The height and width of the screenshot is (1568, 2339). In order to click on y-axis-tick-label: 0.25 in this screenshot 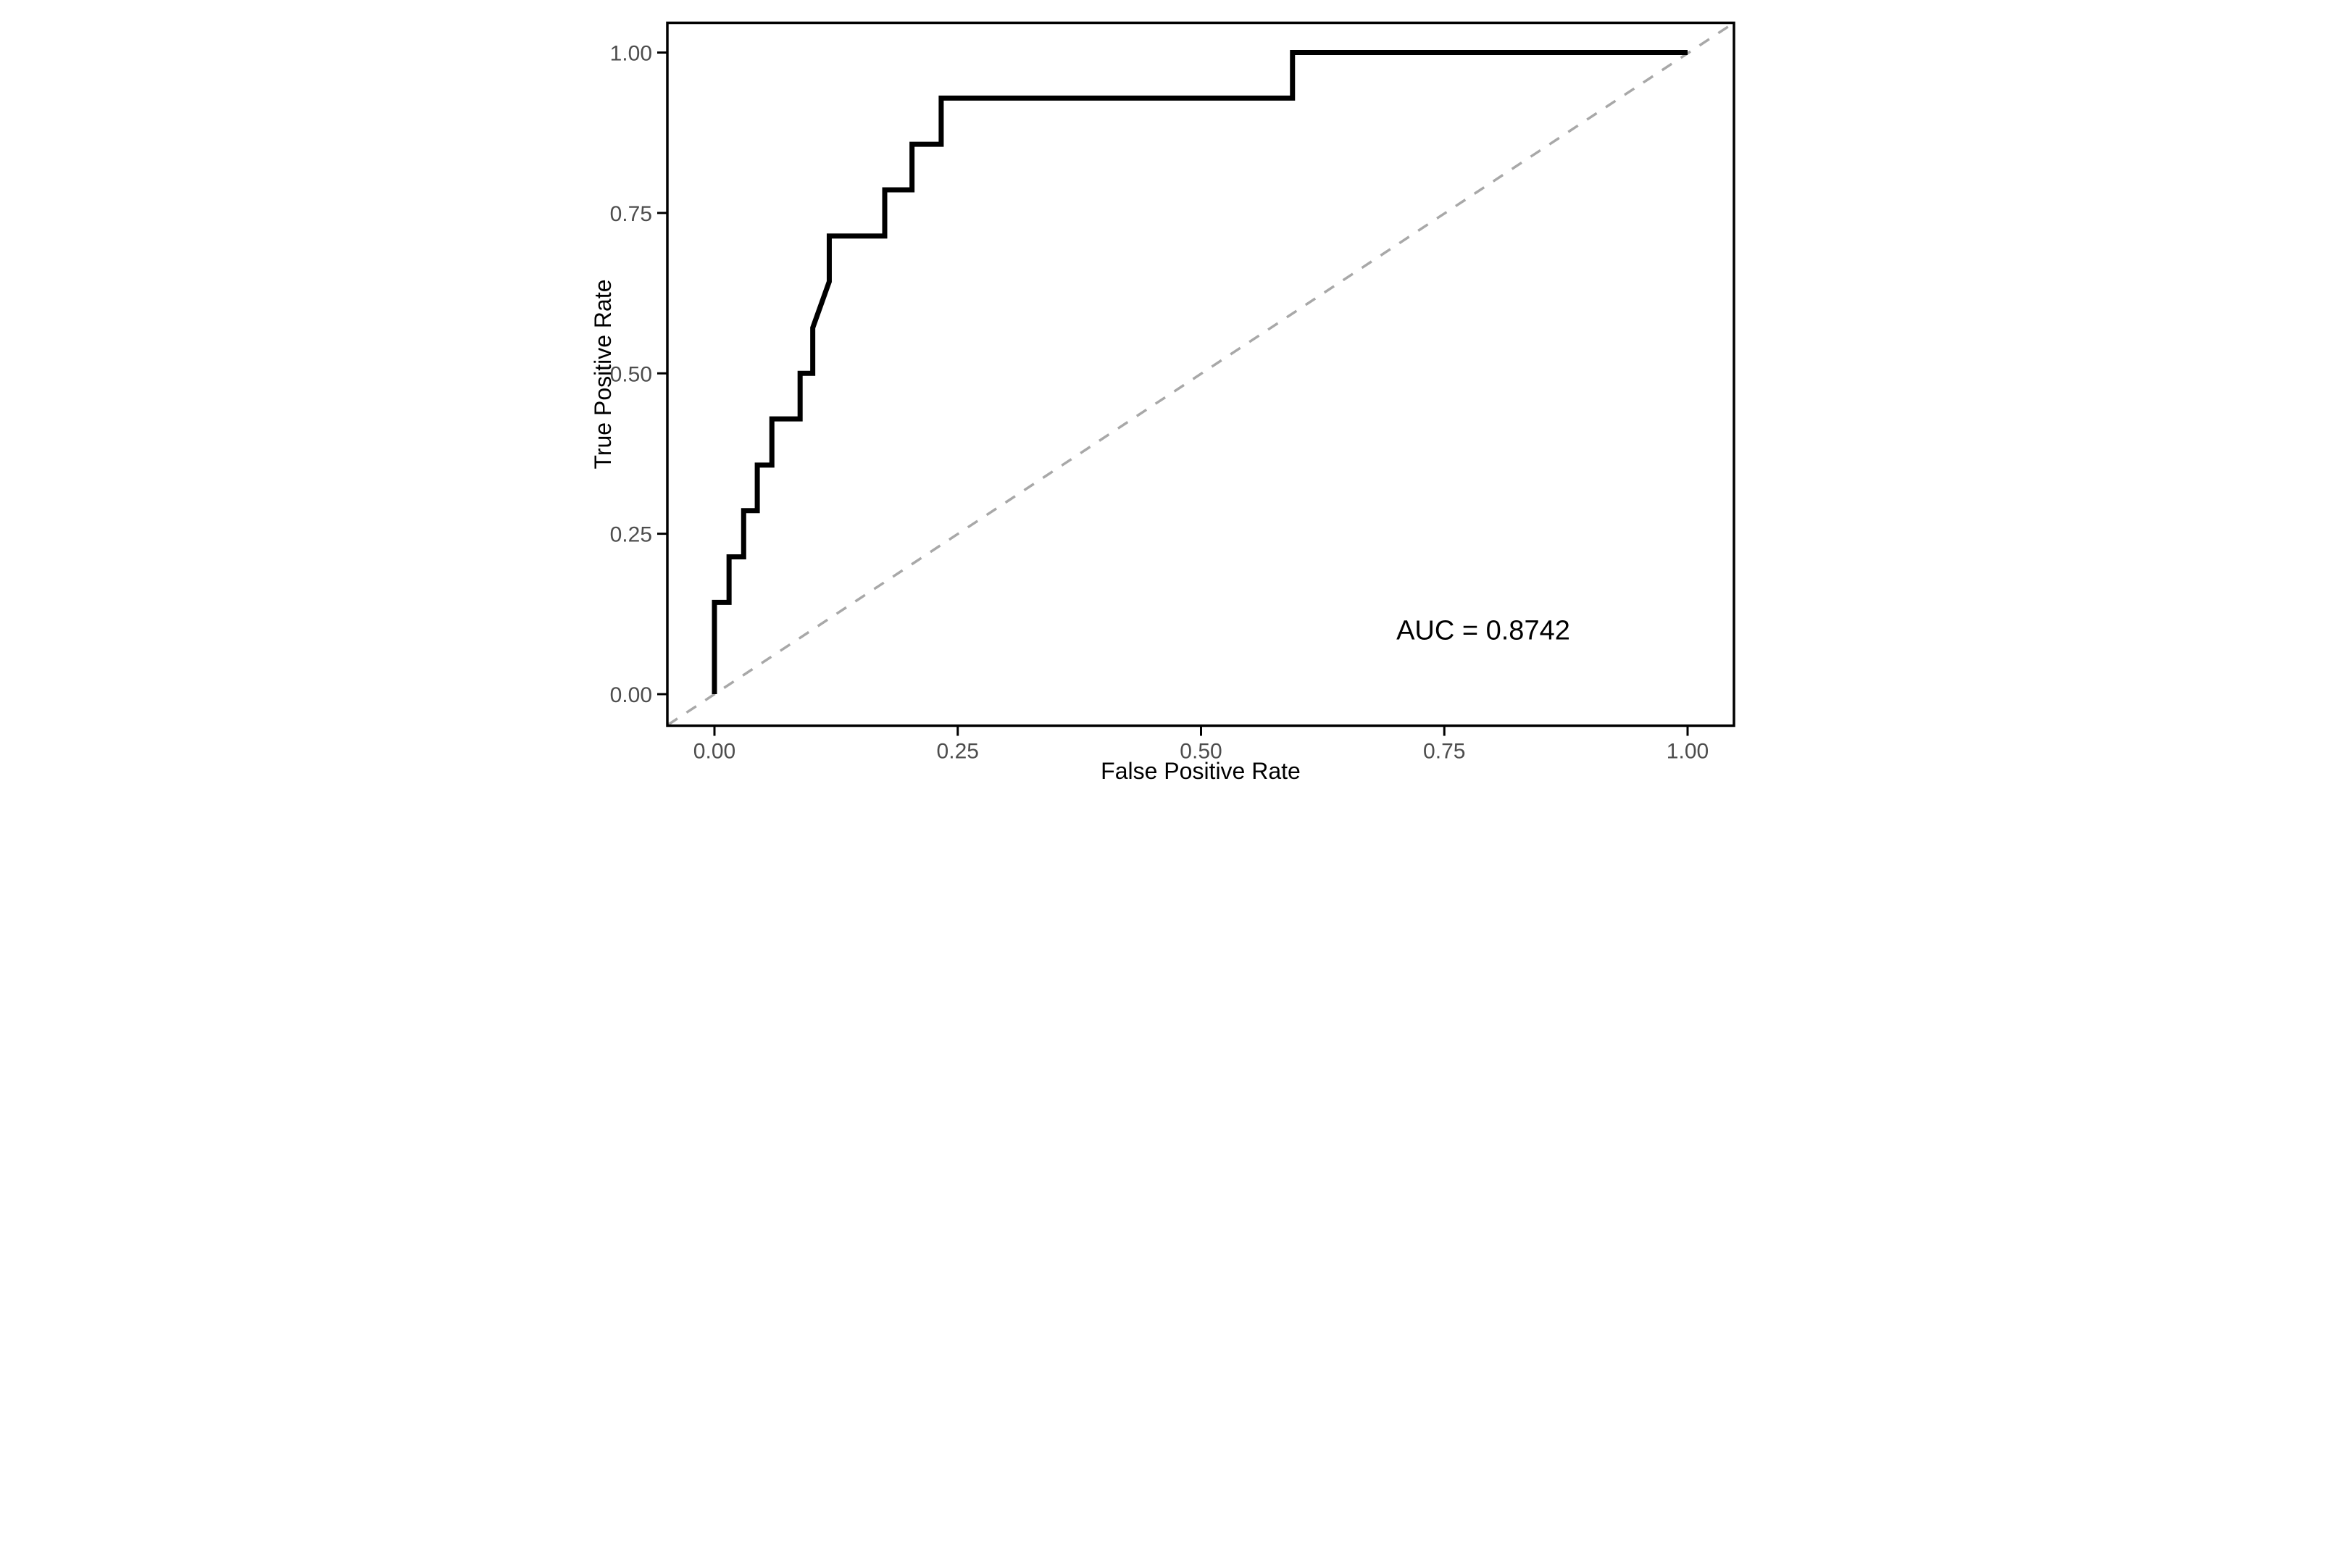, I will do `click(631, 535)`.